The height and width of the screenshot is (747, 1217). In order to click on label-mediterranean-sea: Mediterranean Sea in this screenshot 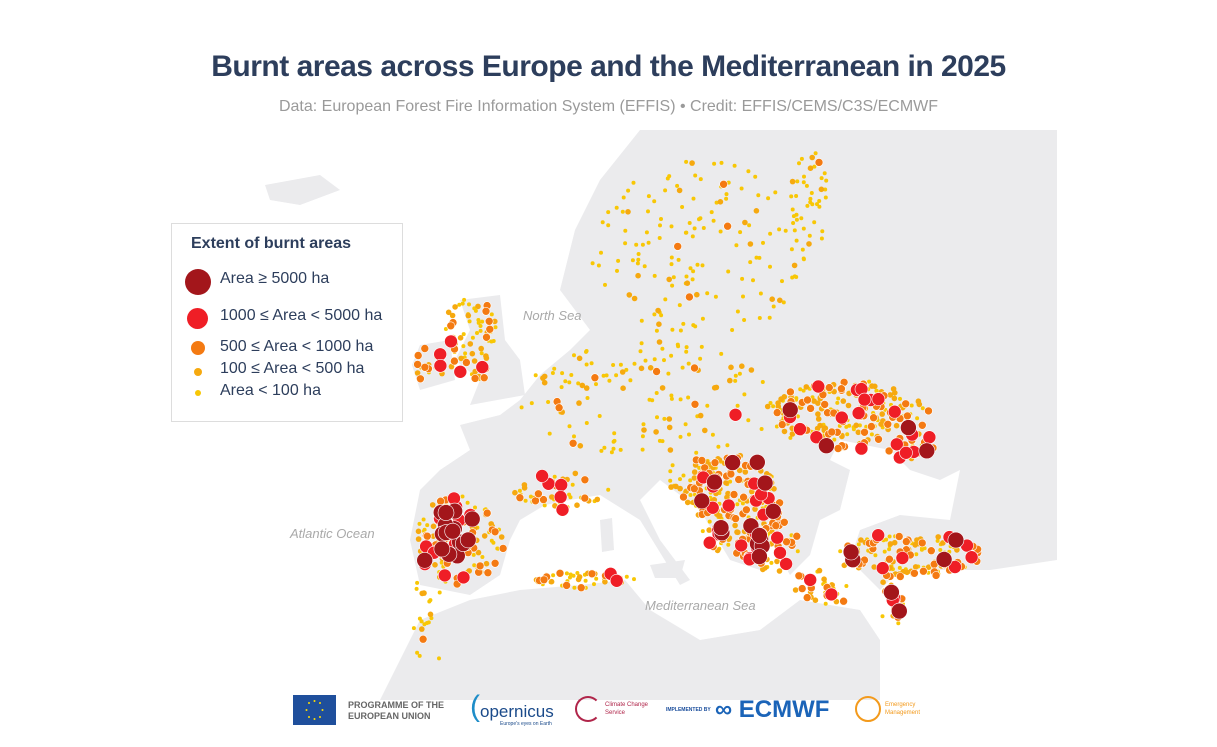, I will do `click(700, 605)`.